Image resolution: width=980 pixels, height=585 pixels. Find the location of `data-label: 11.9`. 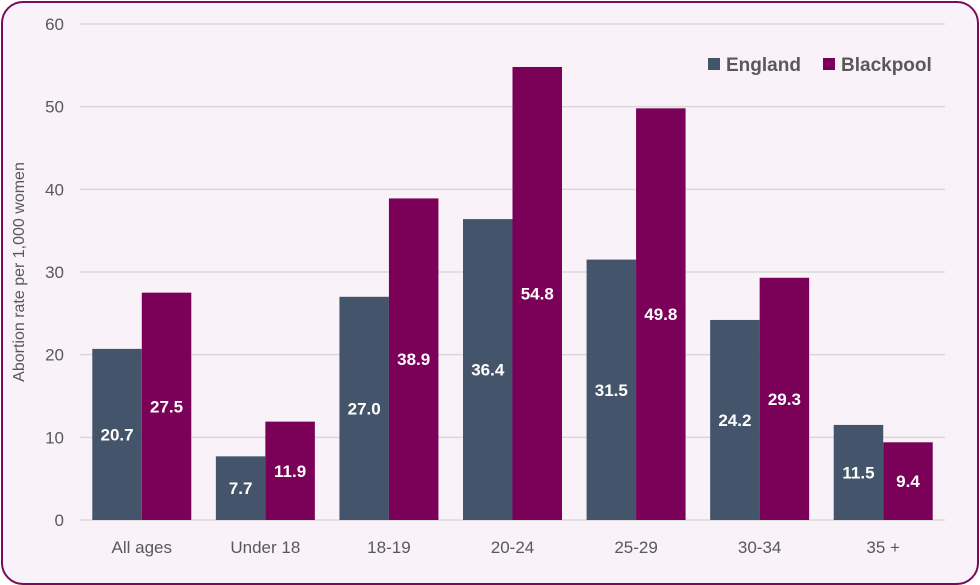

data-label: 11.9 is located at coordinates (290, 471).